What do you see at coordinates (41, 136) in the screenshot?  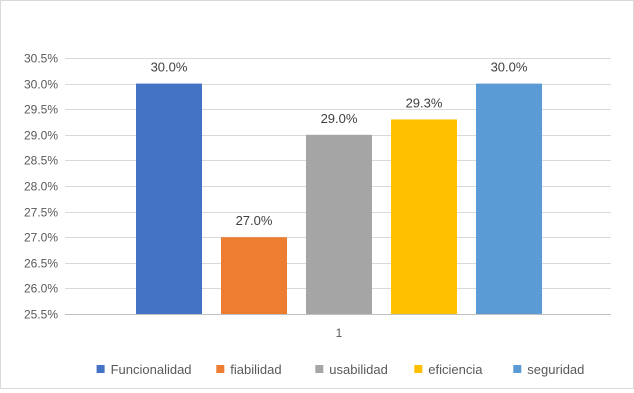 I see `y-tick-label: 29.0%` at bounding box center [41, 136].